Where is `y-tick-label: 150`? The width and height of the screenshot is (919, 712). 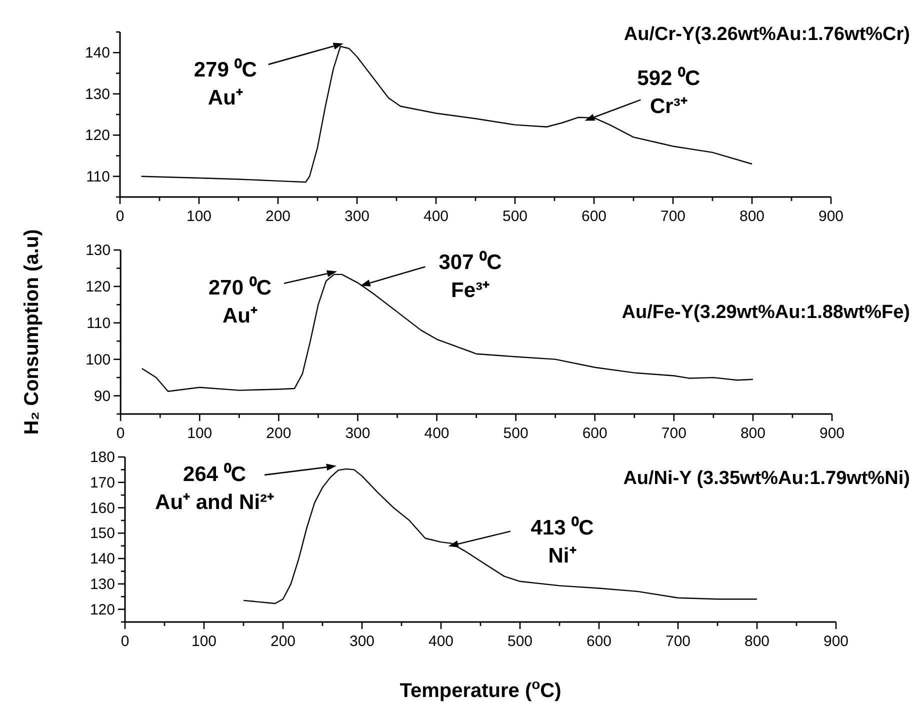 y-tick-label: 150 is located at coordinates (102, 533).